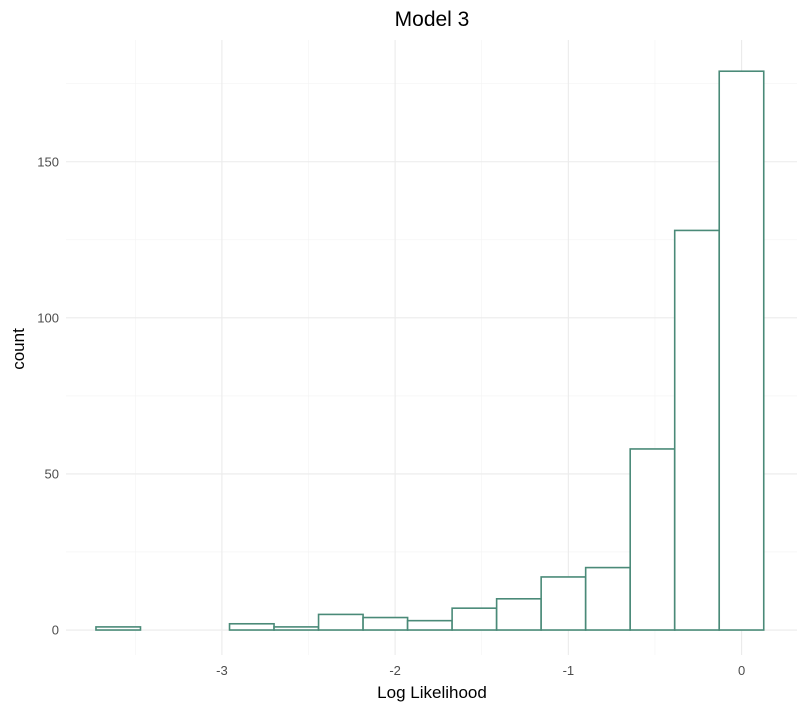 This screenshot has width=804, height=708. What do you see at coordinates (741, 670) in the screenshot?
I see `x-tick-label: 0` at bounding box center [741, 670].